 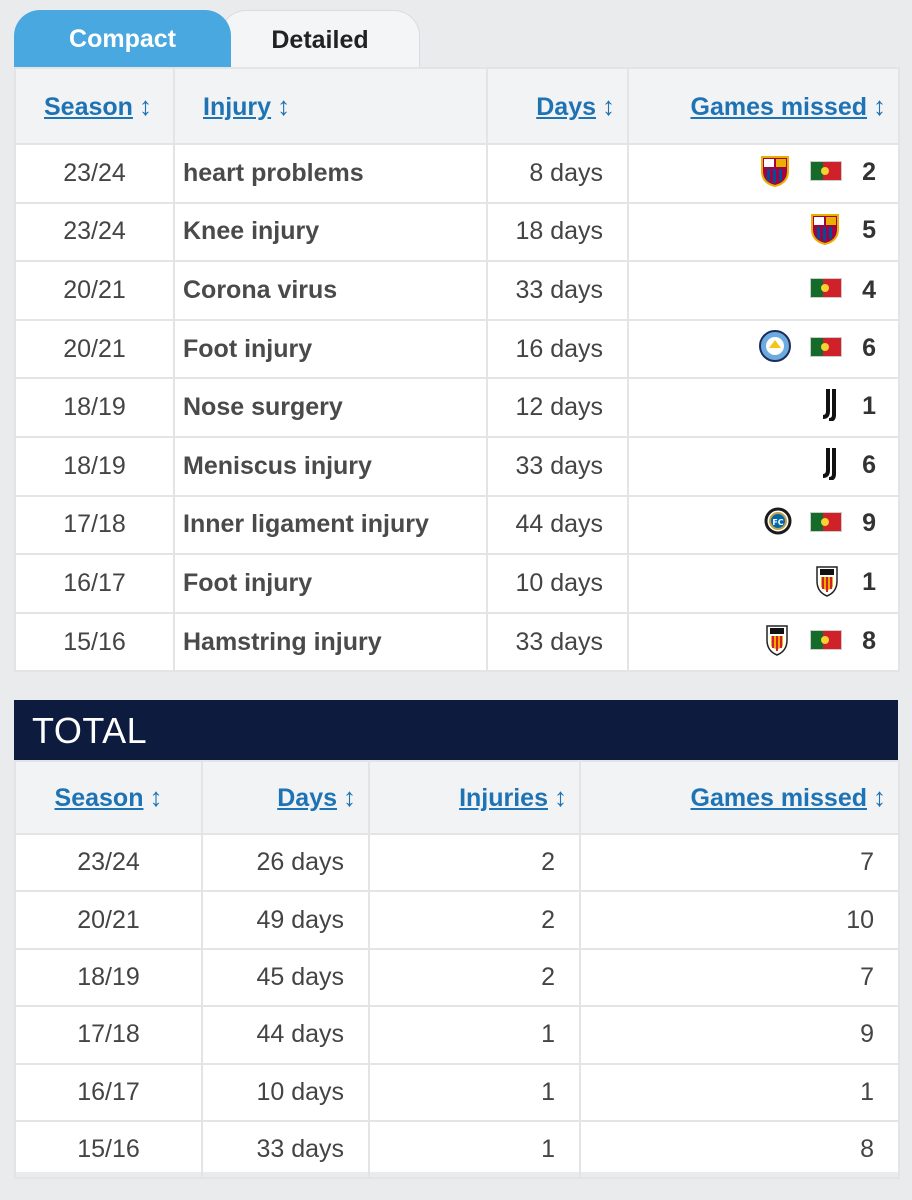 I want to click on injury-cell: Meniscus injury, so click(x=330, y=466).